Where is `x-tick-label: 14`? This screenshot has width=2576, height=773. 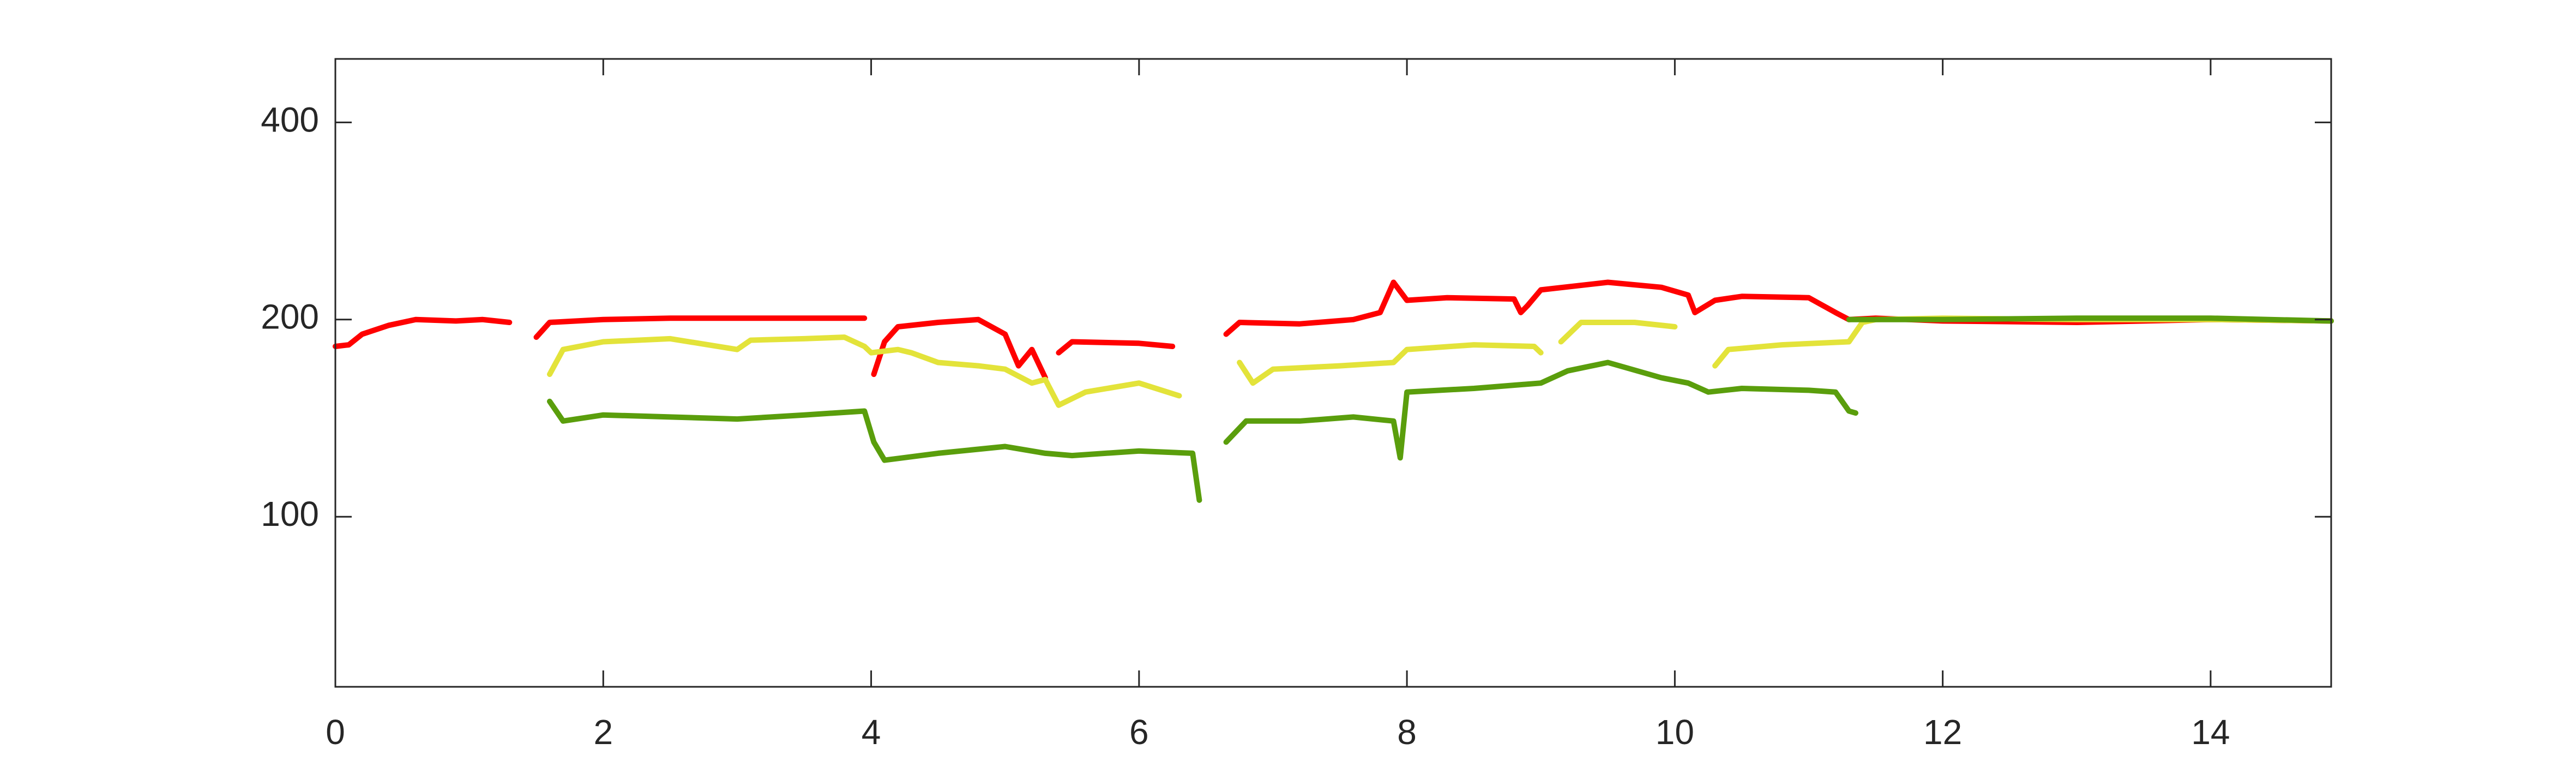 x-tick-label: 14 is located at coordinates (2210, 732).